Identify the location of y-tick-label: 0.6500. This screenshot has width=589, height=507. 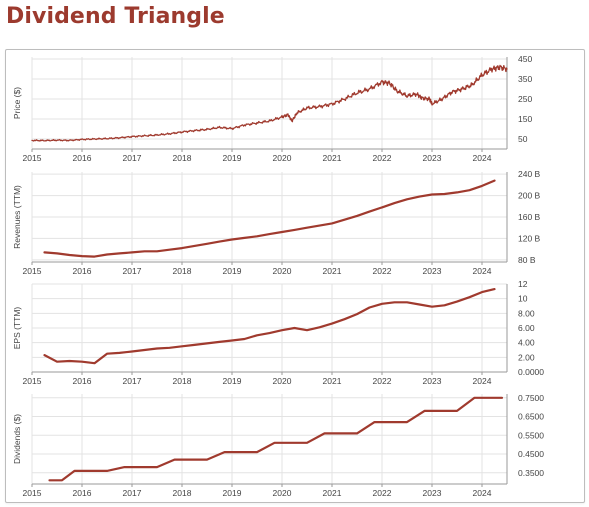
(531, 417).